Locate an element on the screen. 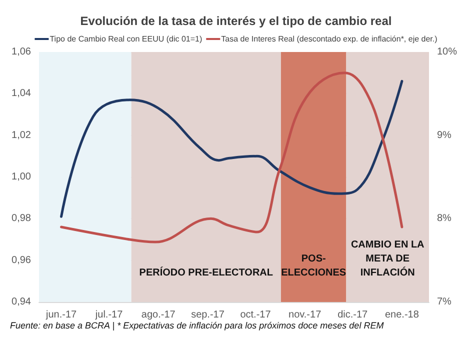  x-tick-label: sep.-17 is located at coordinates (208, 315).